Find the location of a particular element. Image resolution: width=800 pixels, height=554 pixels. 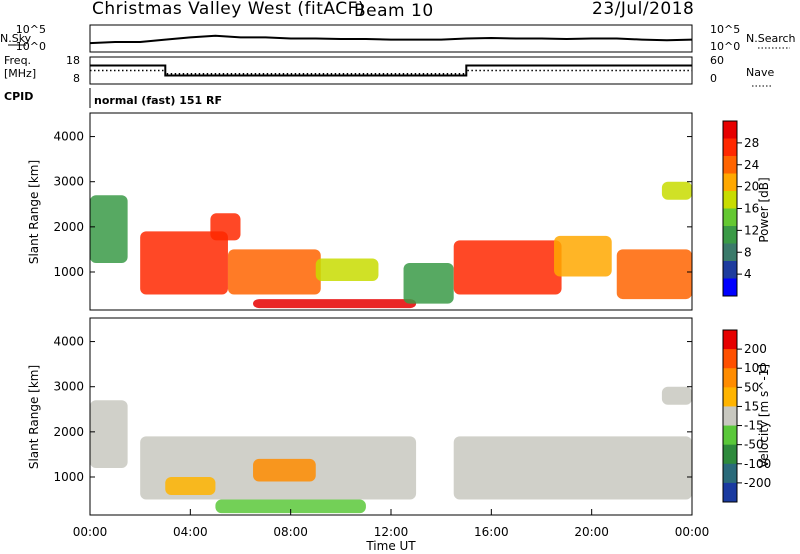

power-colorbar is located at coordinates (730, 209).